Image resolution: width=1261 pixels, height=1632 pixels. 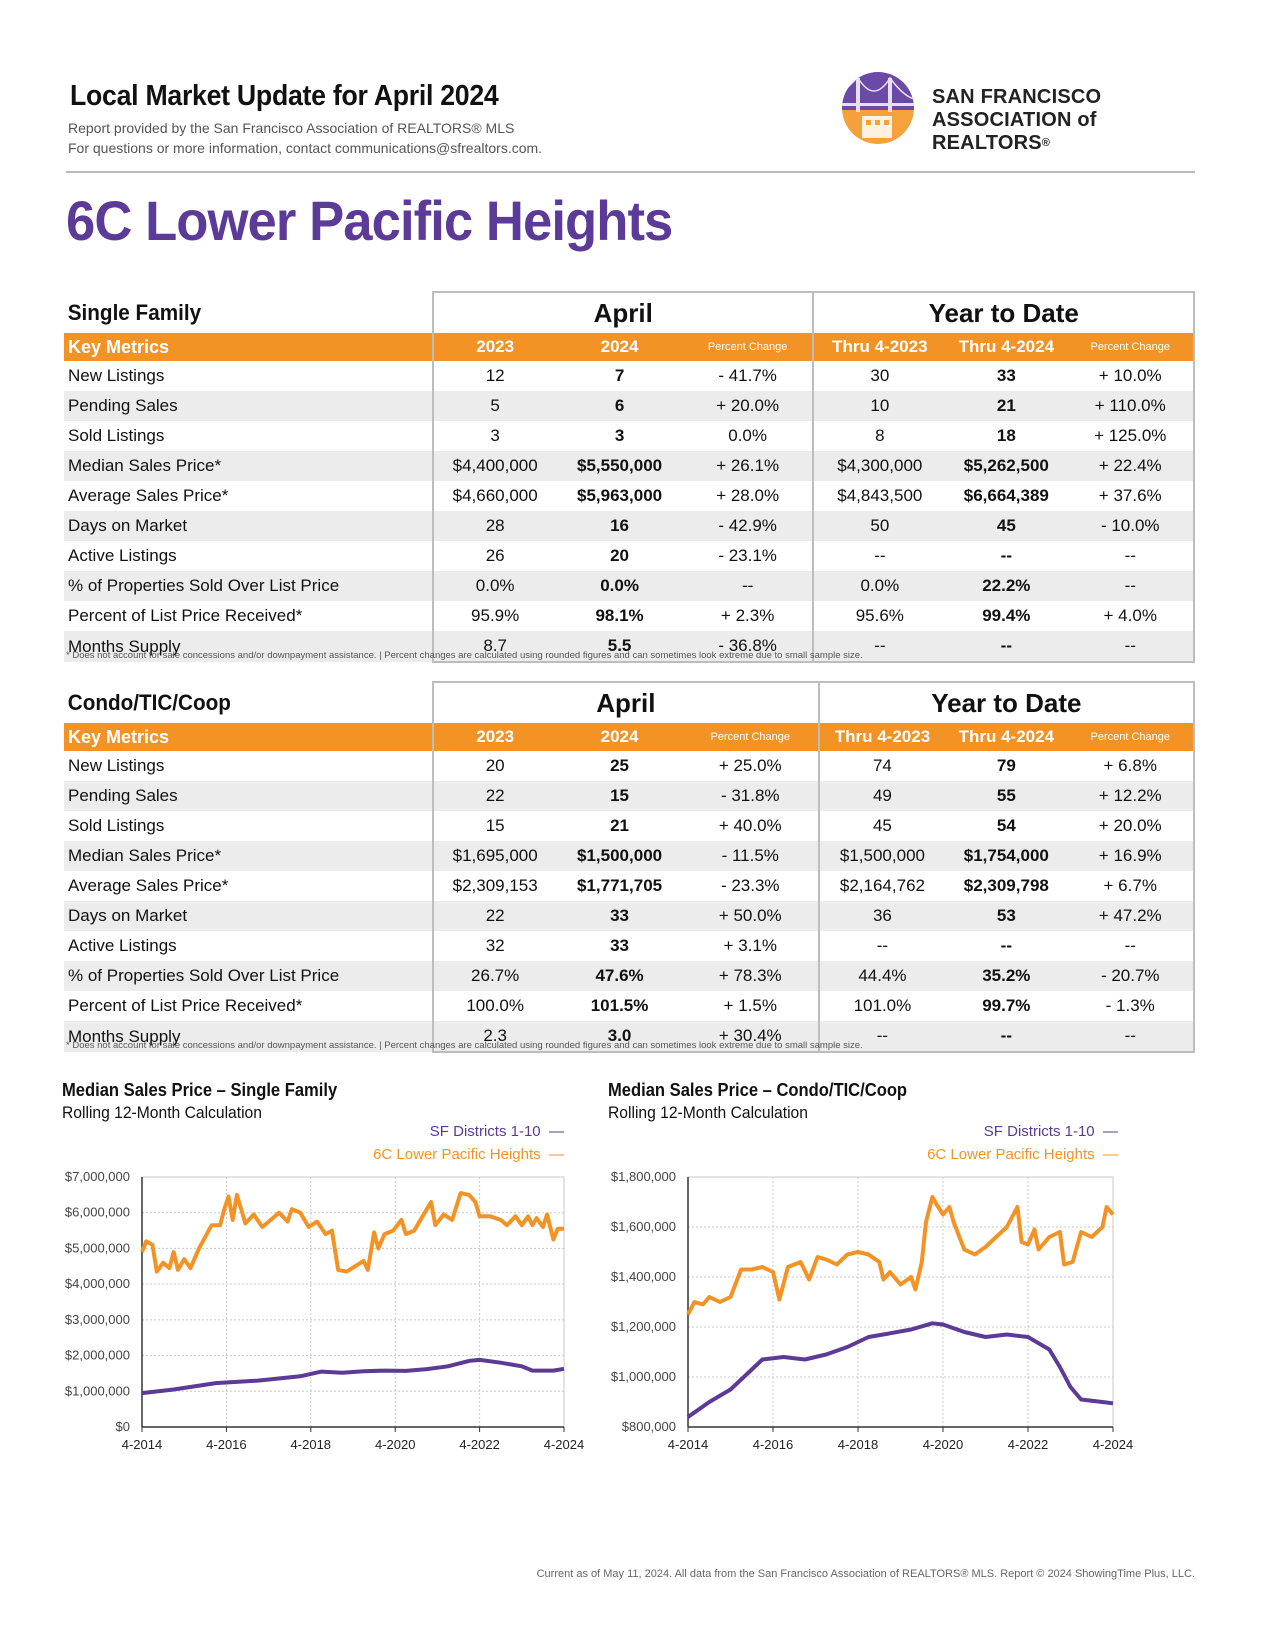 What do you see at coordinates (751, 946) in the screenshot?
I see `april-percent-change: + 3.1%` at bounding box center [751, 946].